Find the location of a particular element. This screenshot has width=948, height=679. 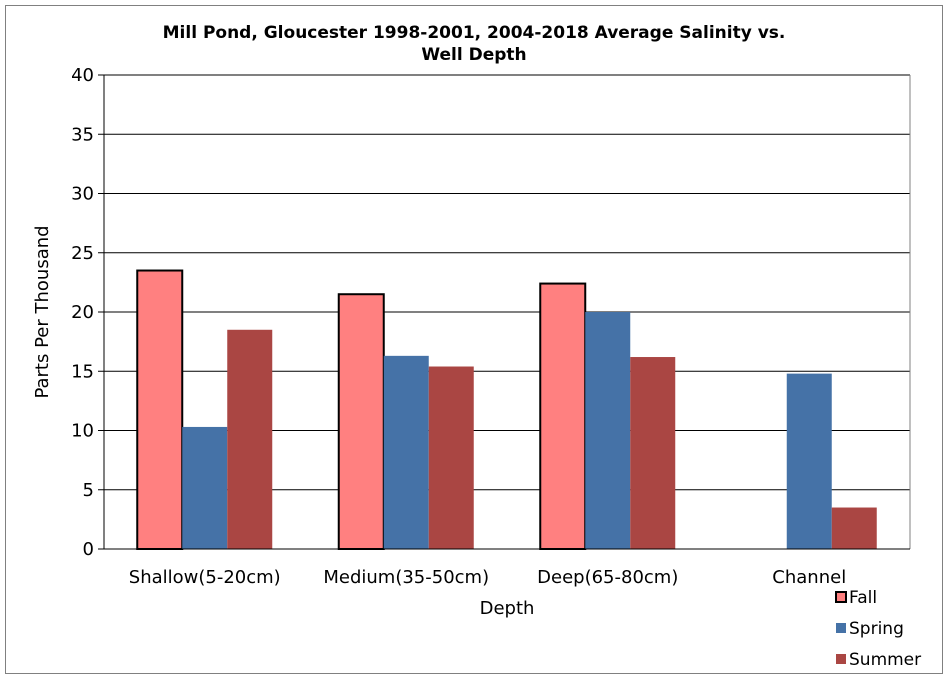

x-tick-label: Channel is located at coordinates (809, 577).